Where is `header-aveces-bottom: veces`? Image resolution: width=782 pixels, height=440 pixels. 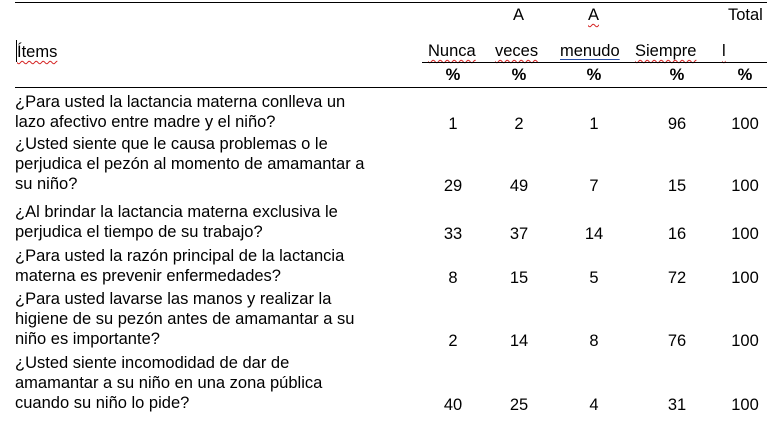
header-aveces-bottom: veces is located at coordinates (517, 51).